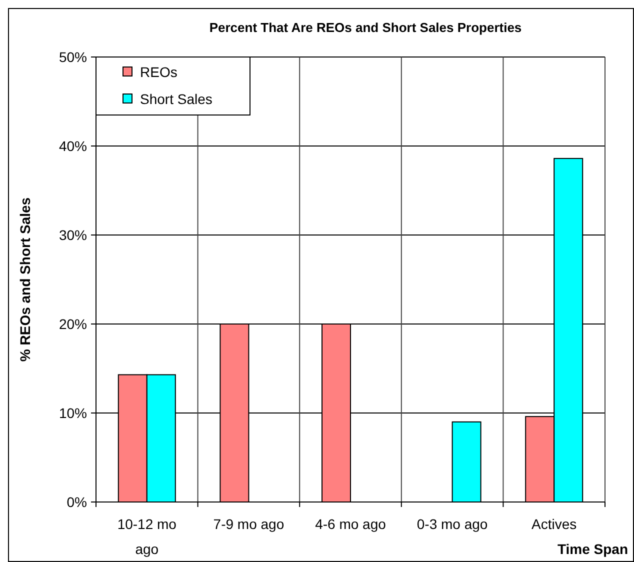 The image size is (634, 562). I want to click on x-tick-label: 10-12 mo ago, so click(147, 536).